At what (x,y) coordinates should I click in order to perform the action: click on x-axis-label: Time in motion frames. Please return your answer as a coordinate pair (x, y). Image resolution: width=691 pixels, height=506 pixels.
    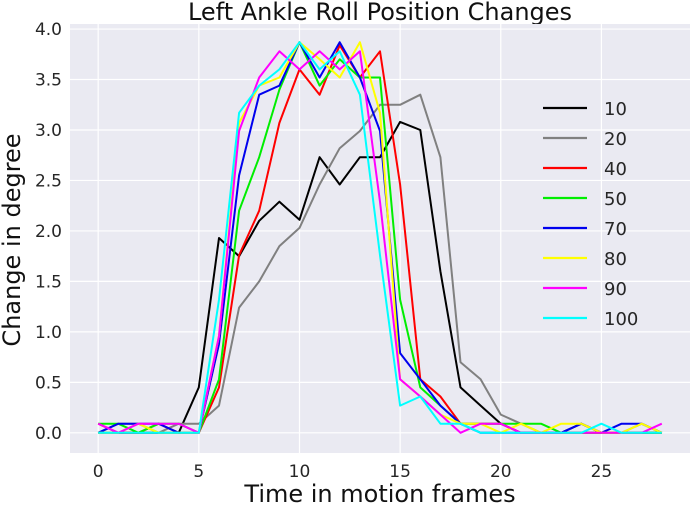
    Looking at the image, I should click on (379, 493).